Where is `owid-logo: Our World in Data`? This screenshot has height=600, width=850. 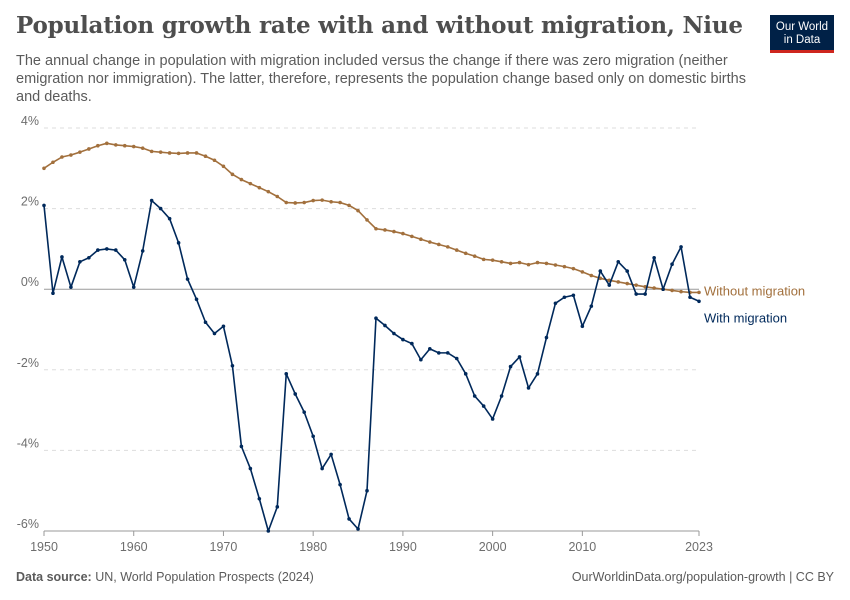 owid-logo: Our World in Data is located at coordinates (802, 34).